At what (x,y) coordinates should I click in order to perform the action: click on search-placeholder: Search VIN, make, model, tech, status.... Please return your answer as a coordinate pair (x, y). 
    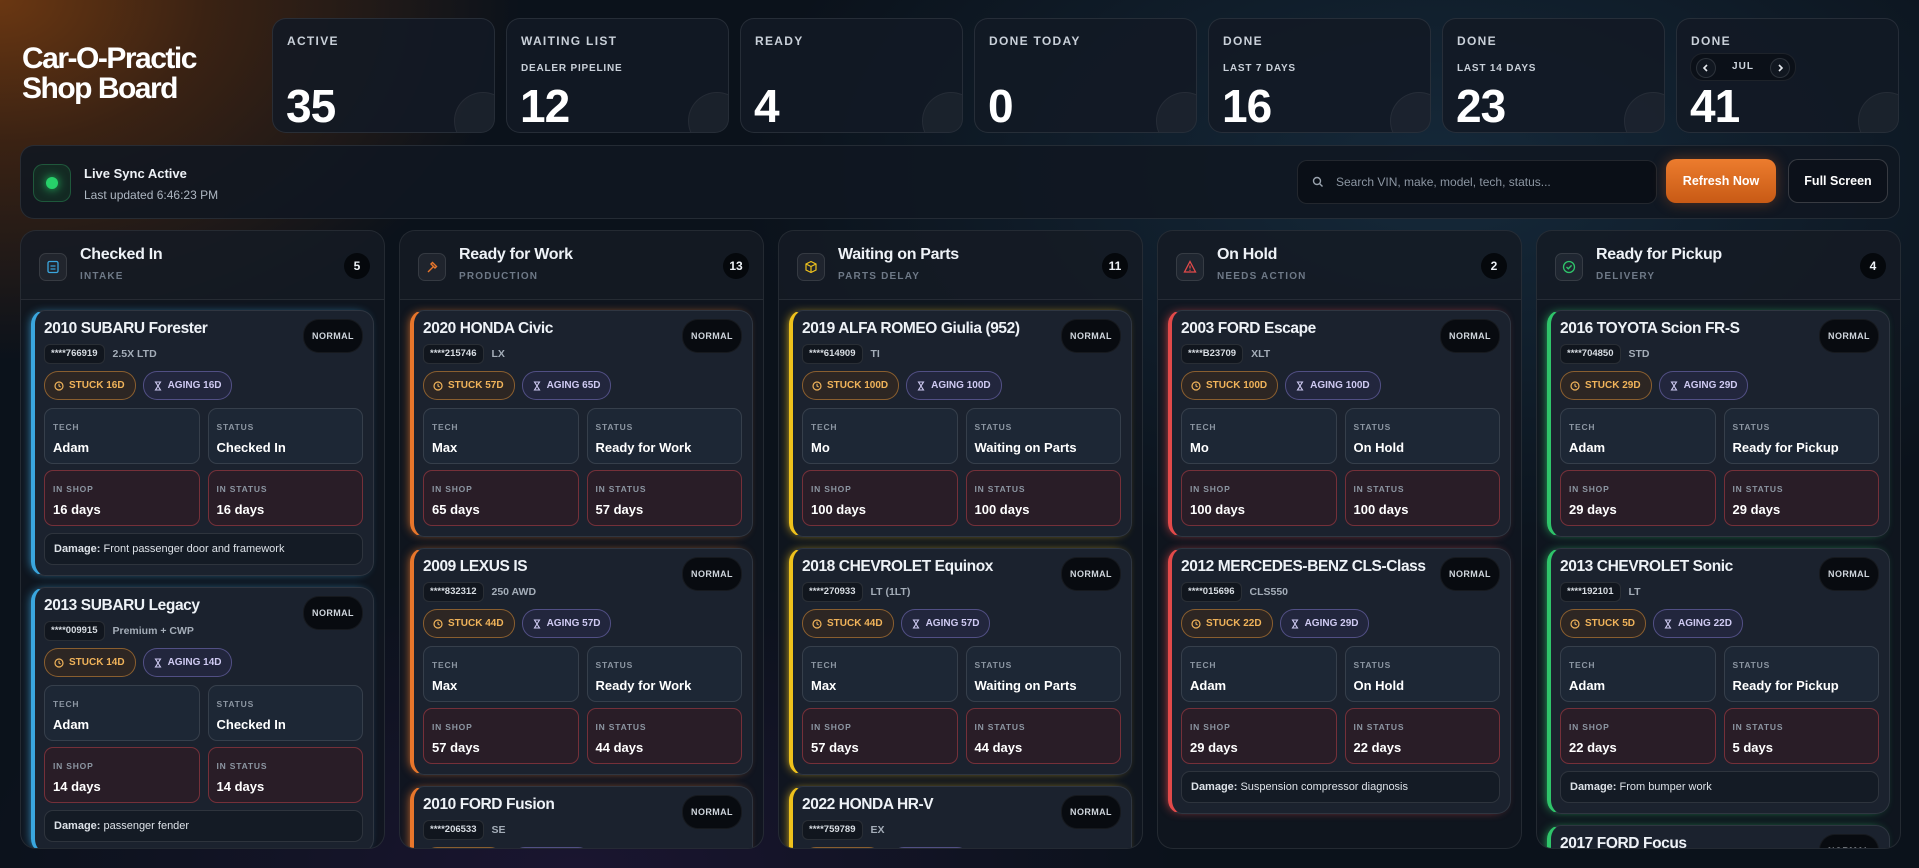
    Looking at the image, I should click on (1443, 182).